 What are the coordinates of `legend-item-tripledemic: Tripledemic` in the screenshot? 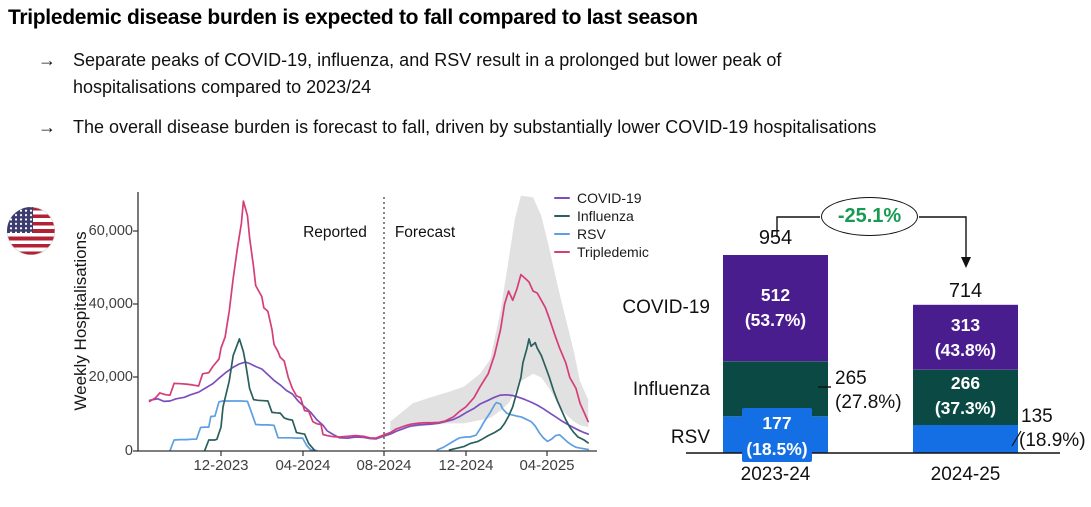 It's located at (601, 252).